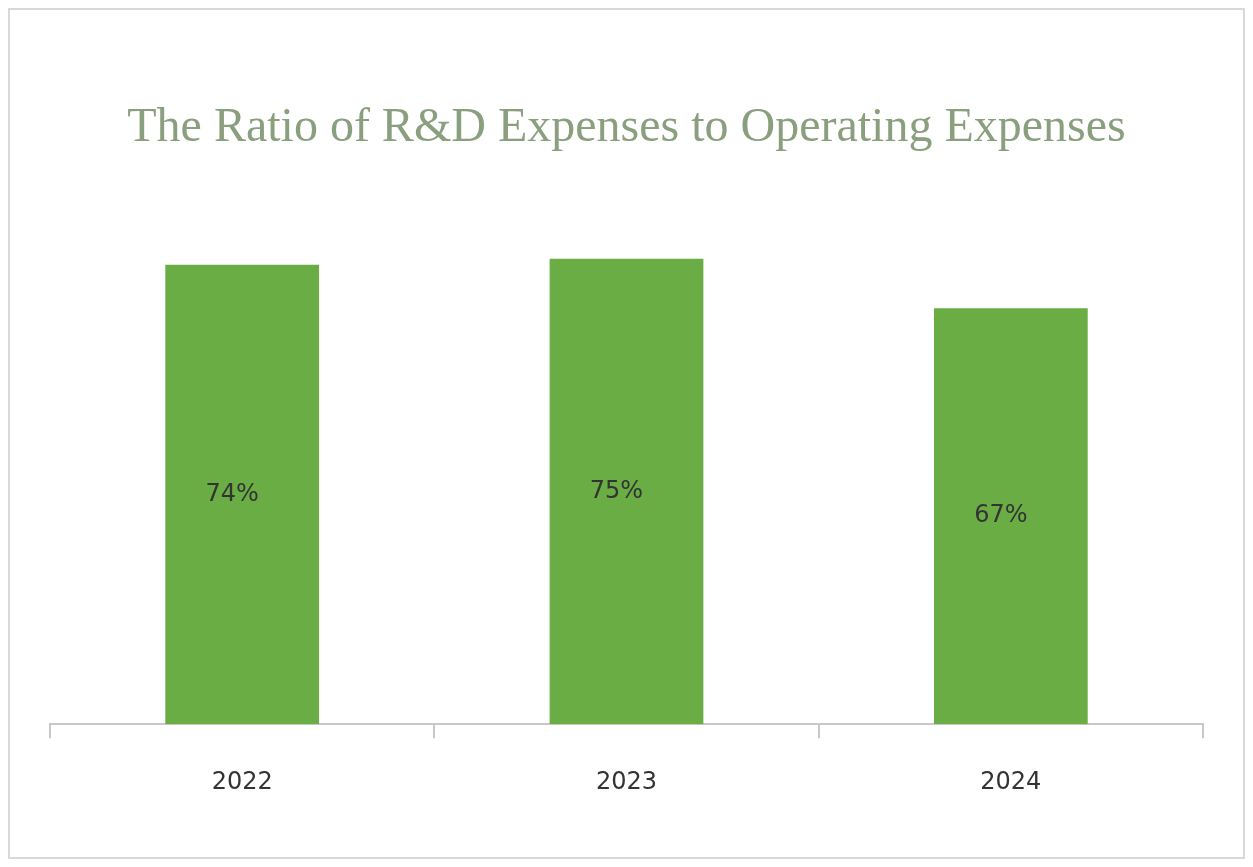 Image resolution: width=1253 pixels, height=867 pixels. Describe the element at coordinates (626, 780) in the screenshot. I see `x-tick-label: 2023` at that location.